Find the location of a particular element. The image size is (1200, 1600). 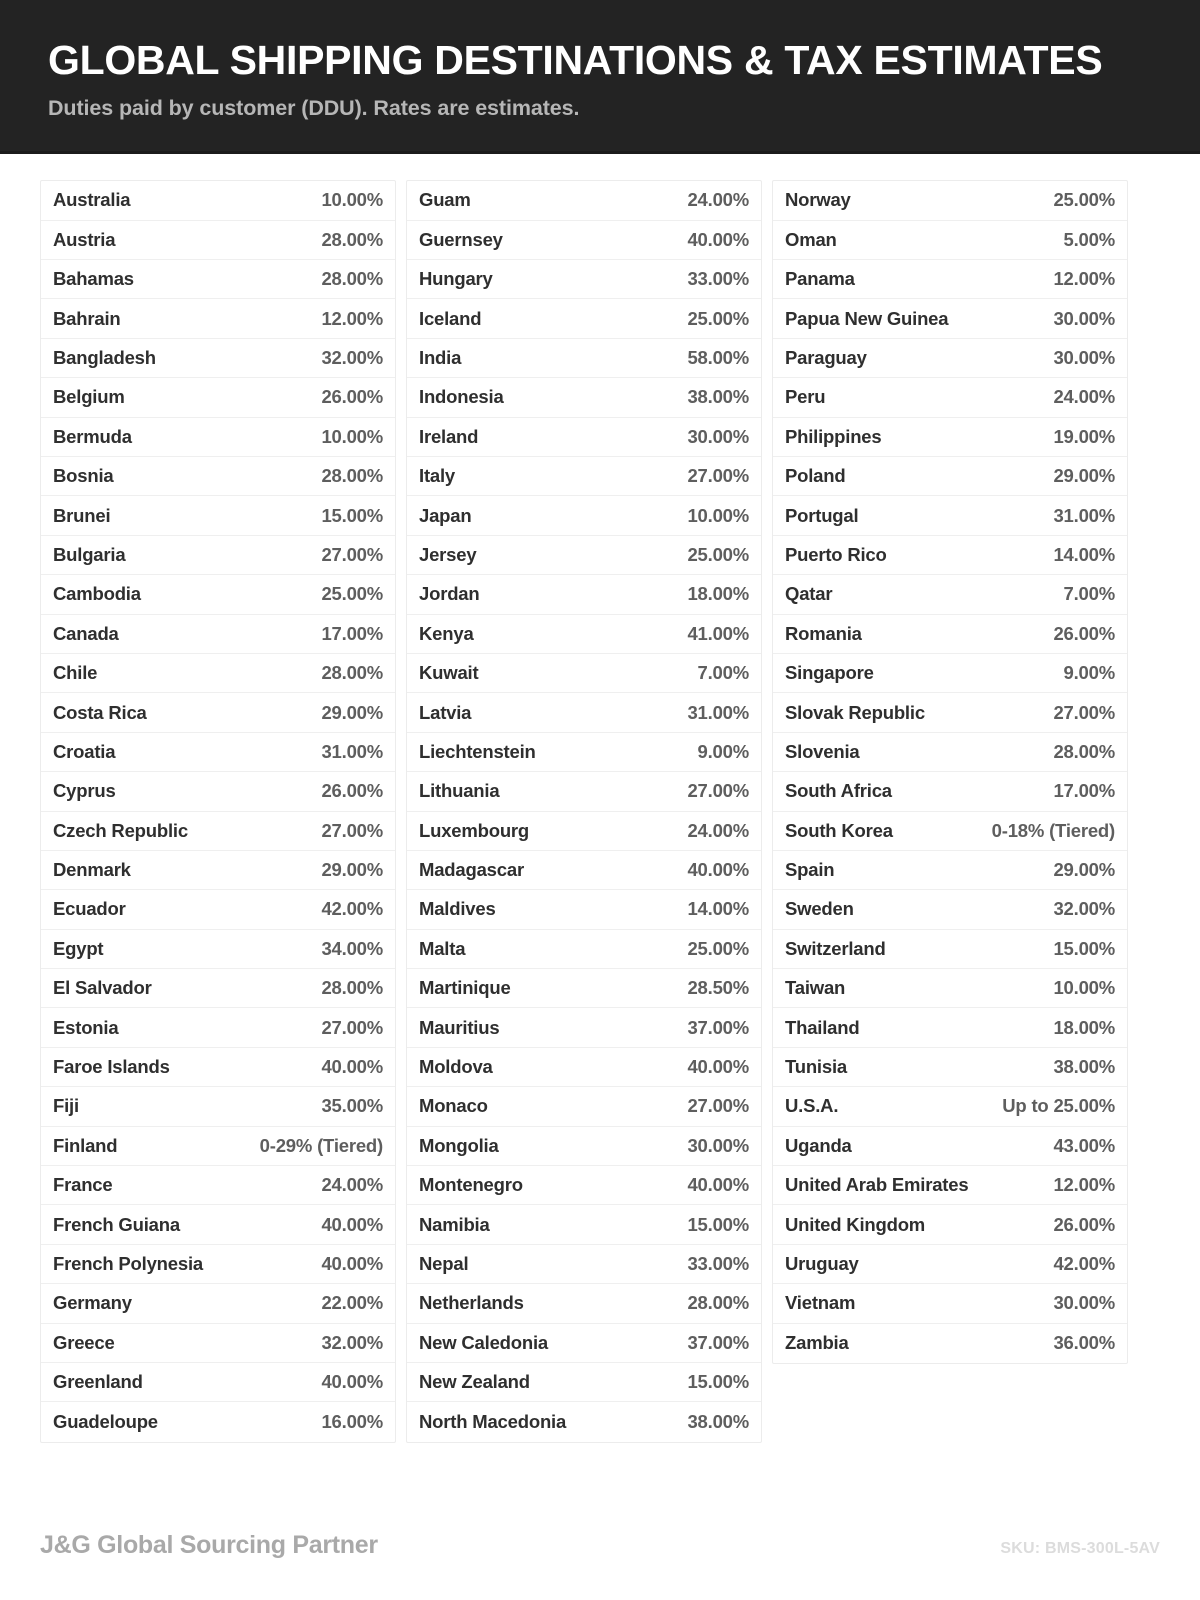

country-name: Liechtenstein is located at coordinates (477, 751).